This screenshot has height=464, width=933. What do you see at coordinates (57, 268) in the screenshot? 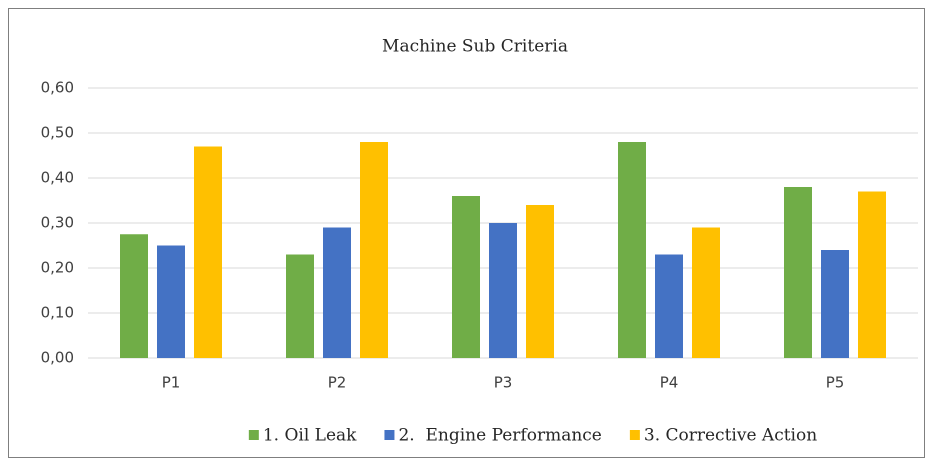
I see `y-tick-label: 0,20` at bounding box center [57, 268].